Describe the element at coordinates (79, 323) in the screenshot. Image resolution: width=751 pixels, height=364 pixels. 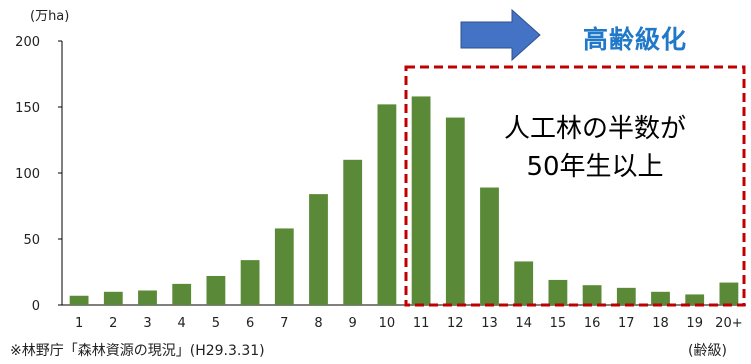
I see `x-tick-label: 1` at that location.